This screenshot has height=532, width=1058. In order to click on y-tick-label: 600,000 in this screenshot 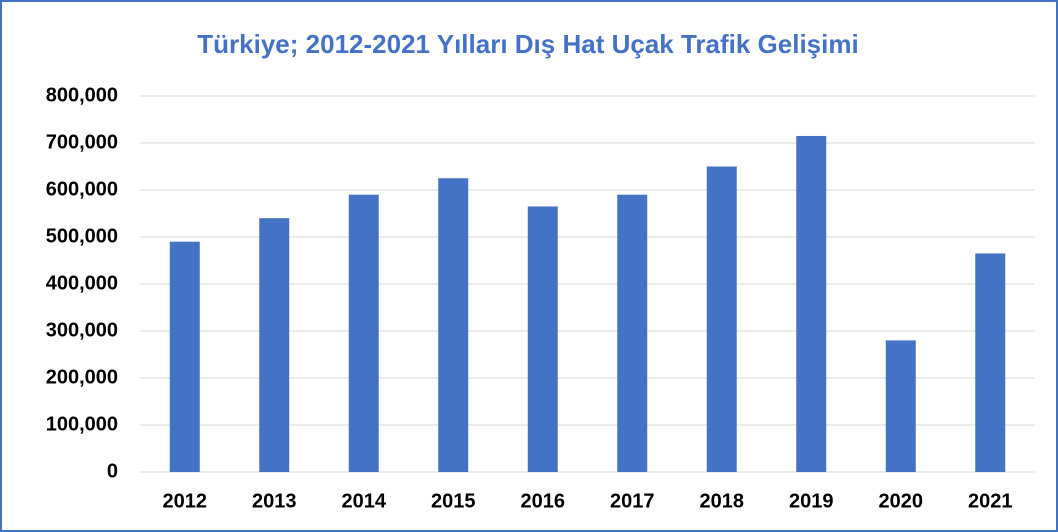, I will do `click(82, 189)`.